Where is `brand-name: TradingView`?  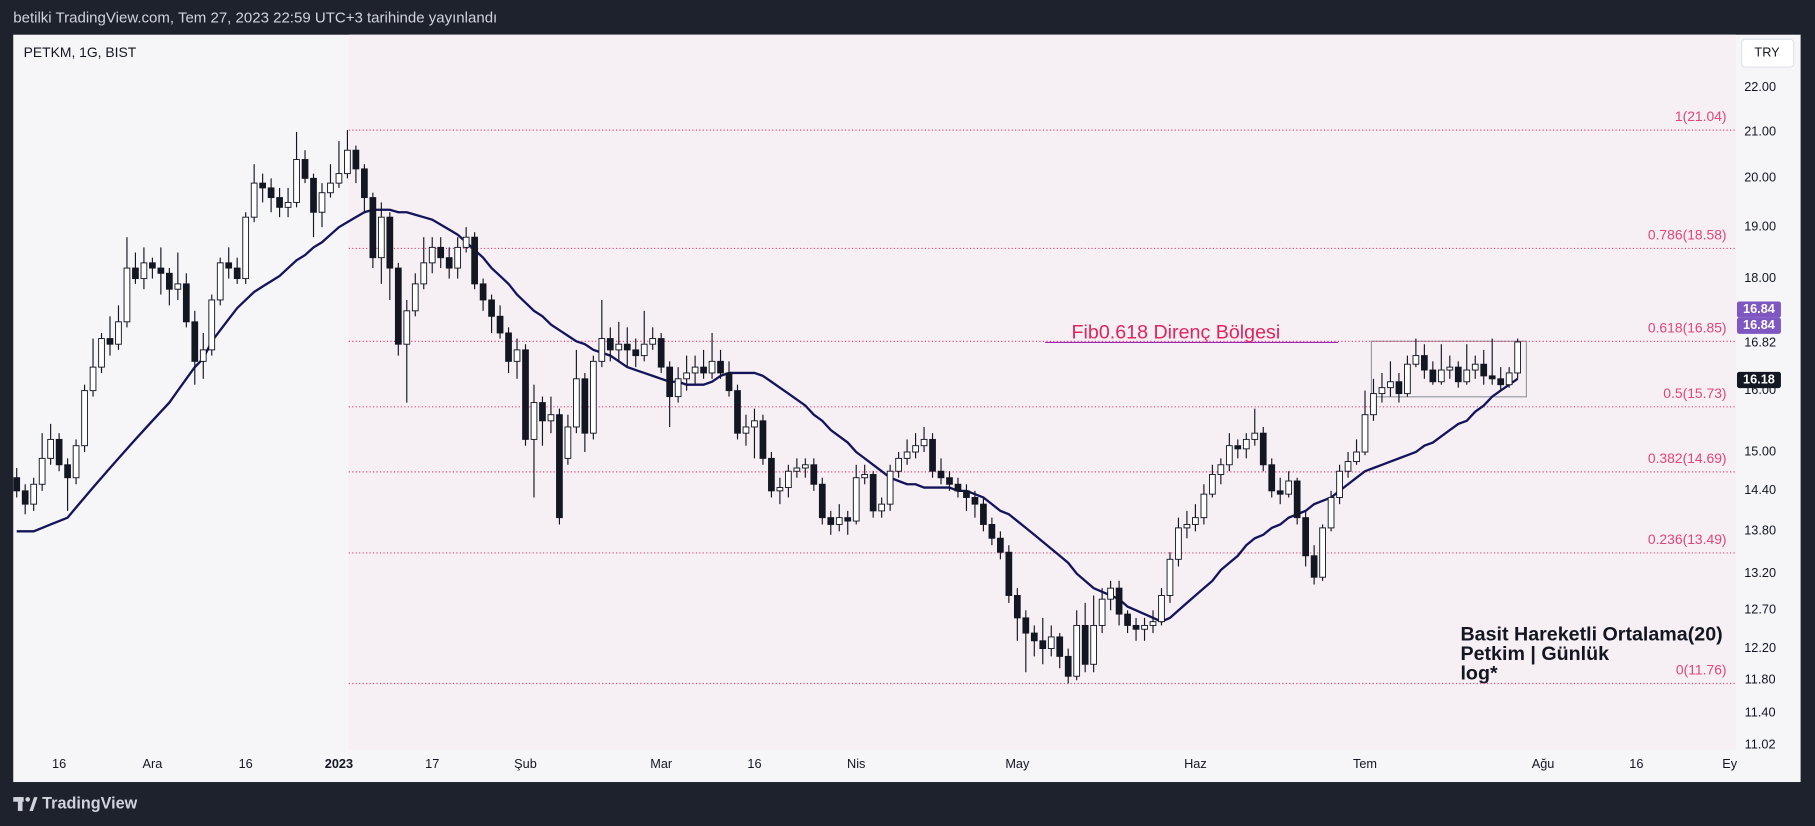 brand-name: TradingView is located at coordinates (89, 803).